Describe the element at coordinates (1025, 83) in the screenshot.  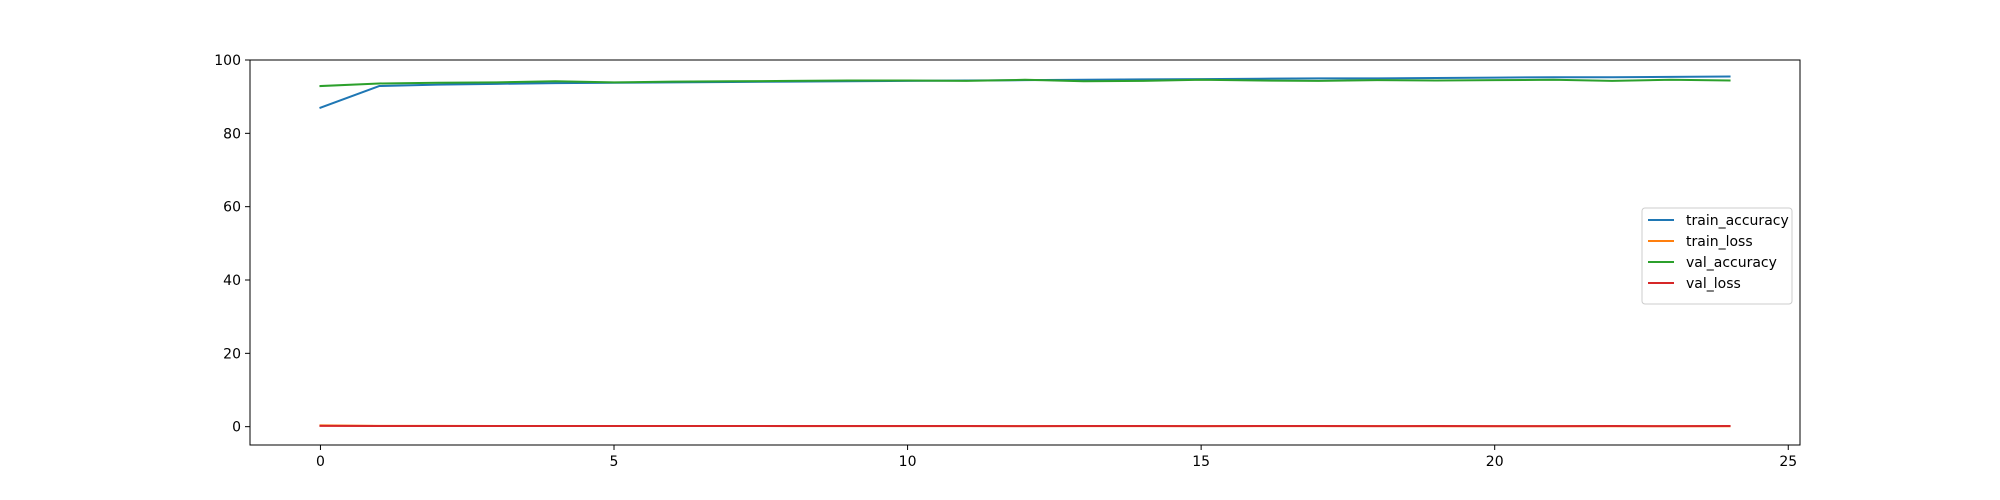
I see `series-line-val_accuracy` at that location.